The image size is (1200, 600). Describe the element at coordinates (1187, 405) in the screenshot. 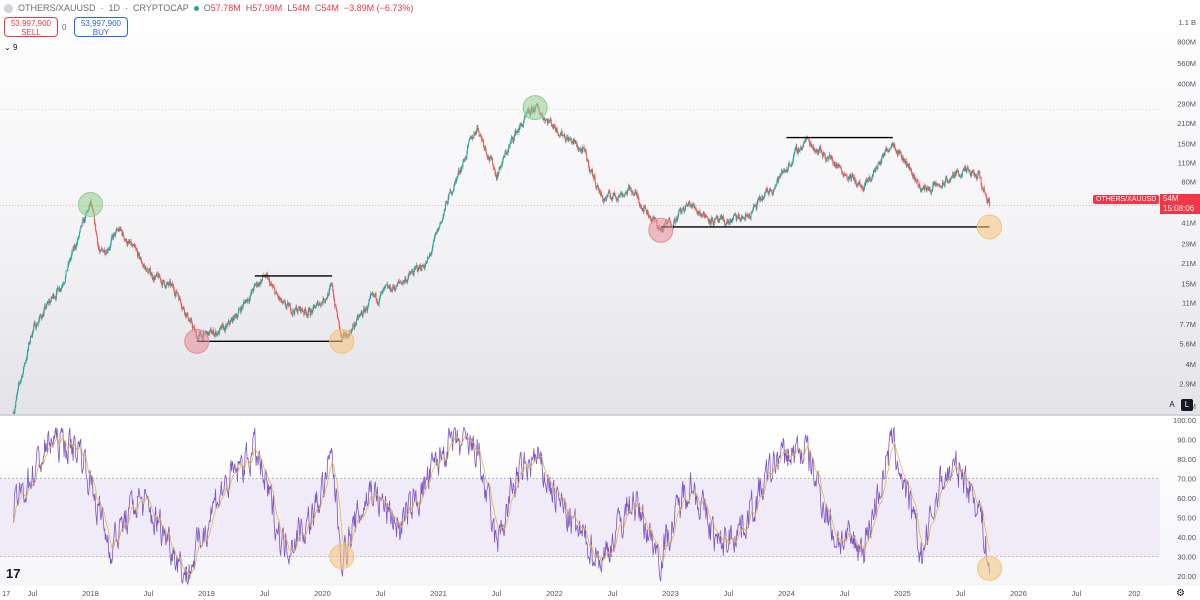

I see `log-scale-button: L` at that location.